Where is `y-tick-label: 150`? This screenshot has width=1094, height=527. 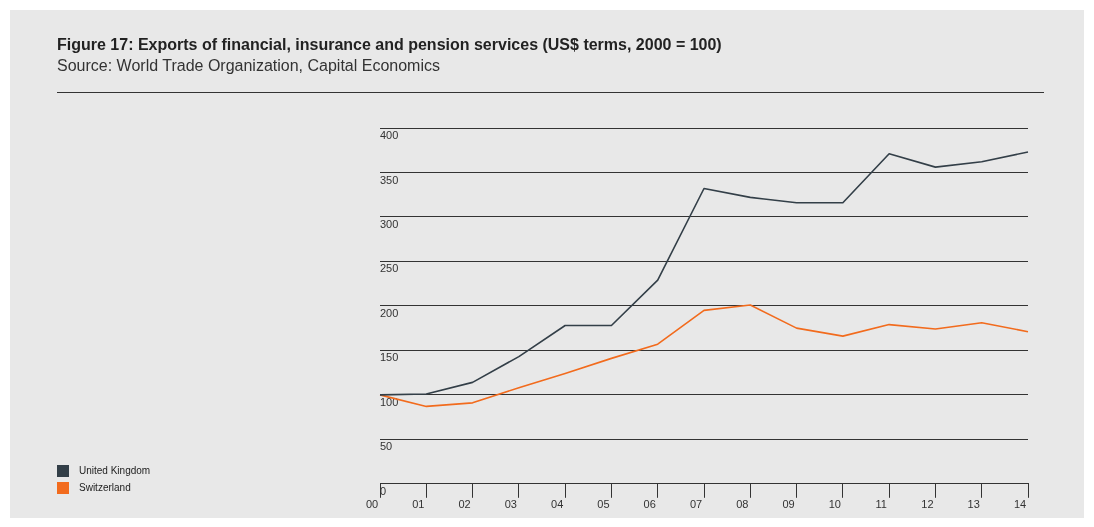 y-tick-label: 150 is located at coordinates (389, 357).